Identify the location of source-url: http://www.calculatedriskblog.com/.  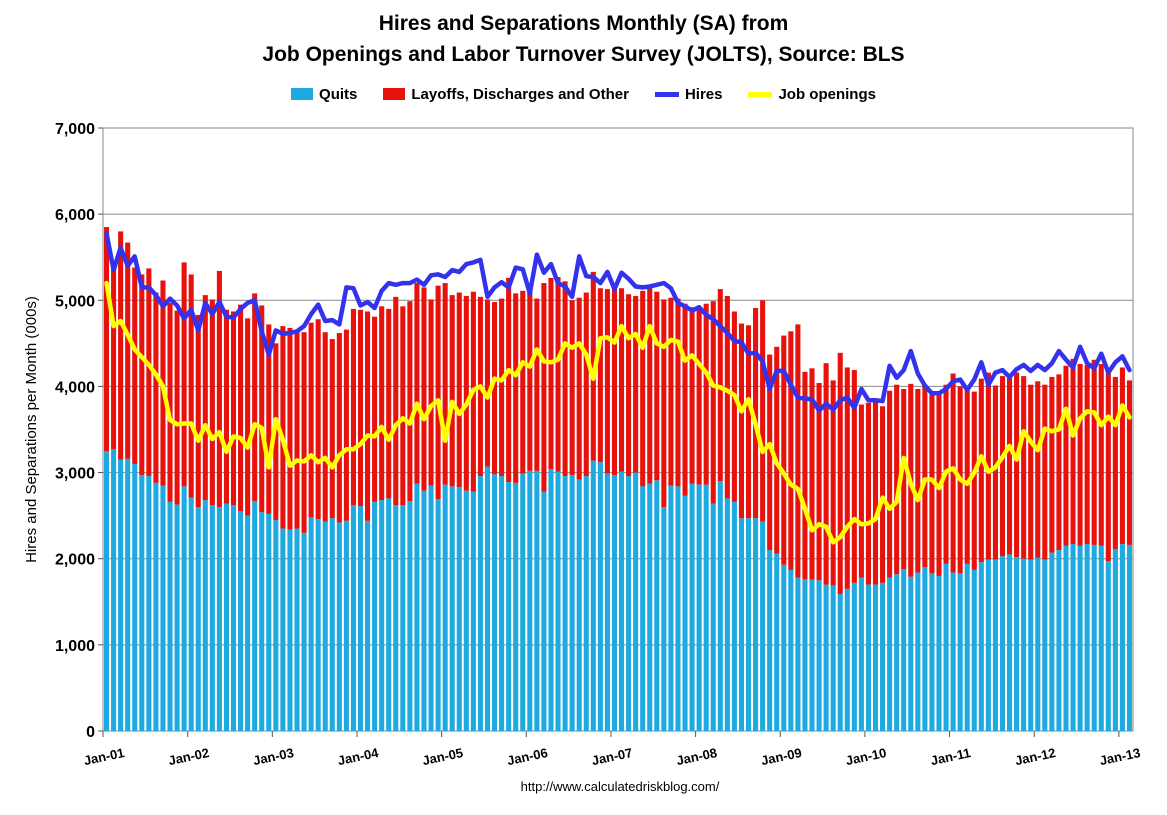
(620, 786).